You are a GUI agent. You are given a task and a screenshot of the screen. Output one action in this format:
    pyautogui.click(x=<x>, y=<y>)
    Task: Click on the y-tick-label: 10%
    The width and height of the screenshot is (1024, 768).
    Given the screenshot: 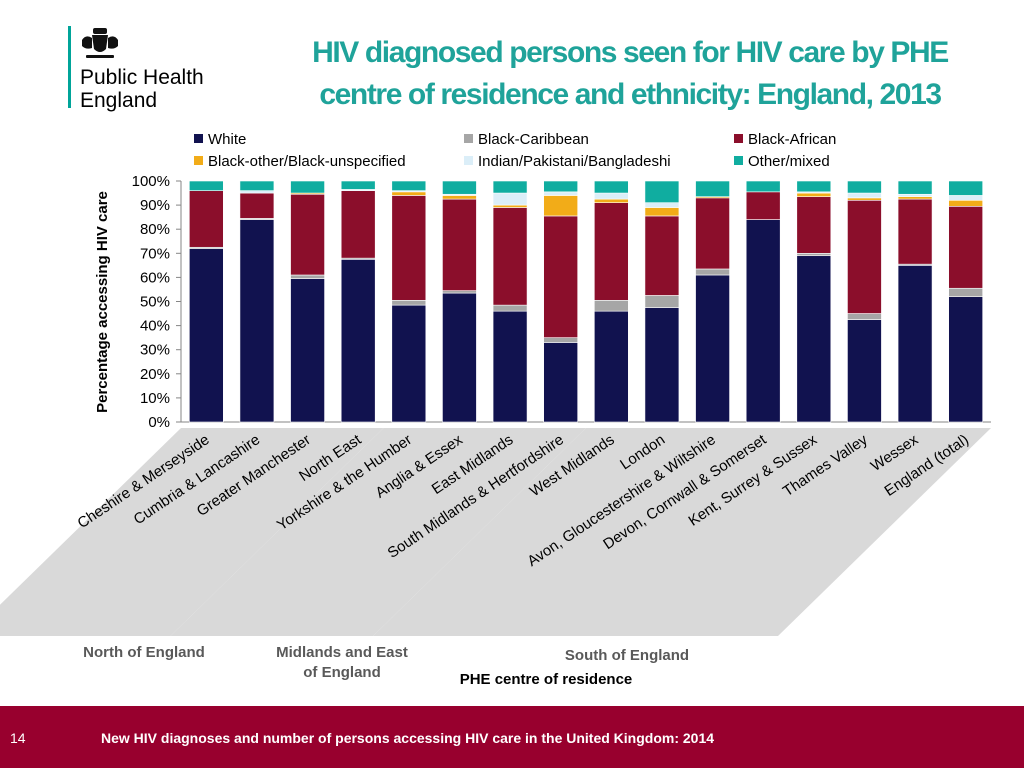 What is the action you would take?
    pyautogui.click(x=155, y=398)
    